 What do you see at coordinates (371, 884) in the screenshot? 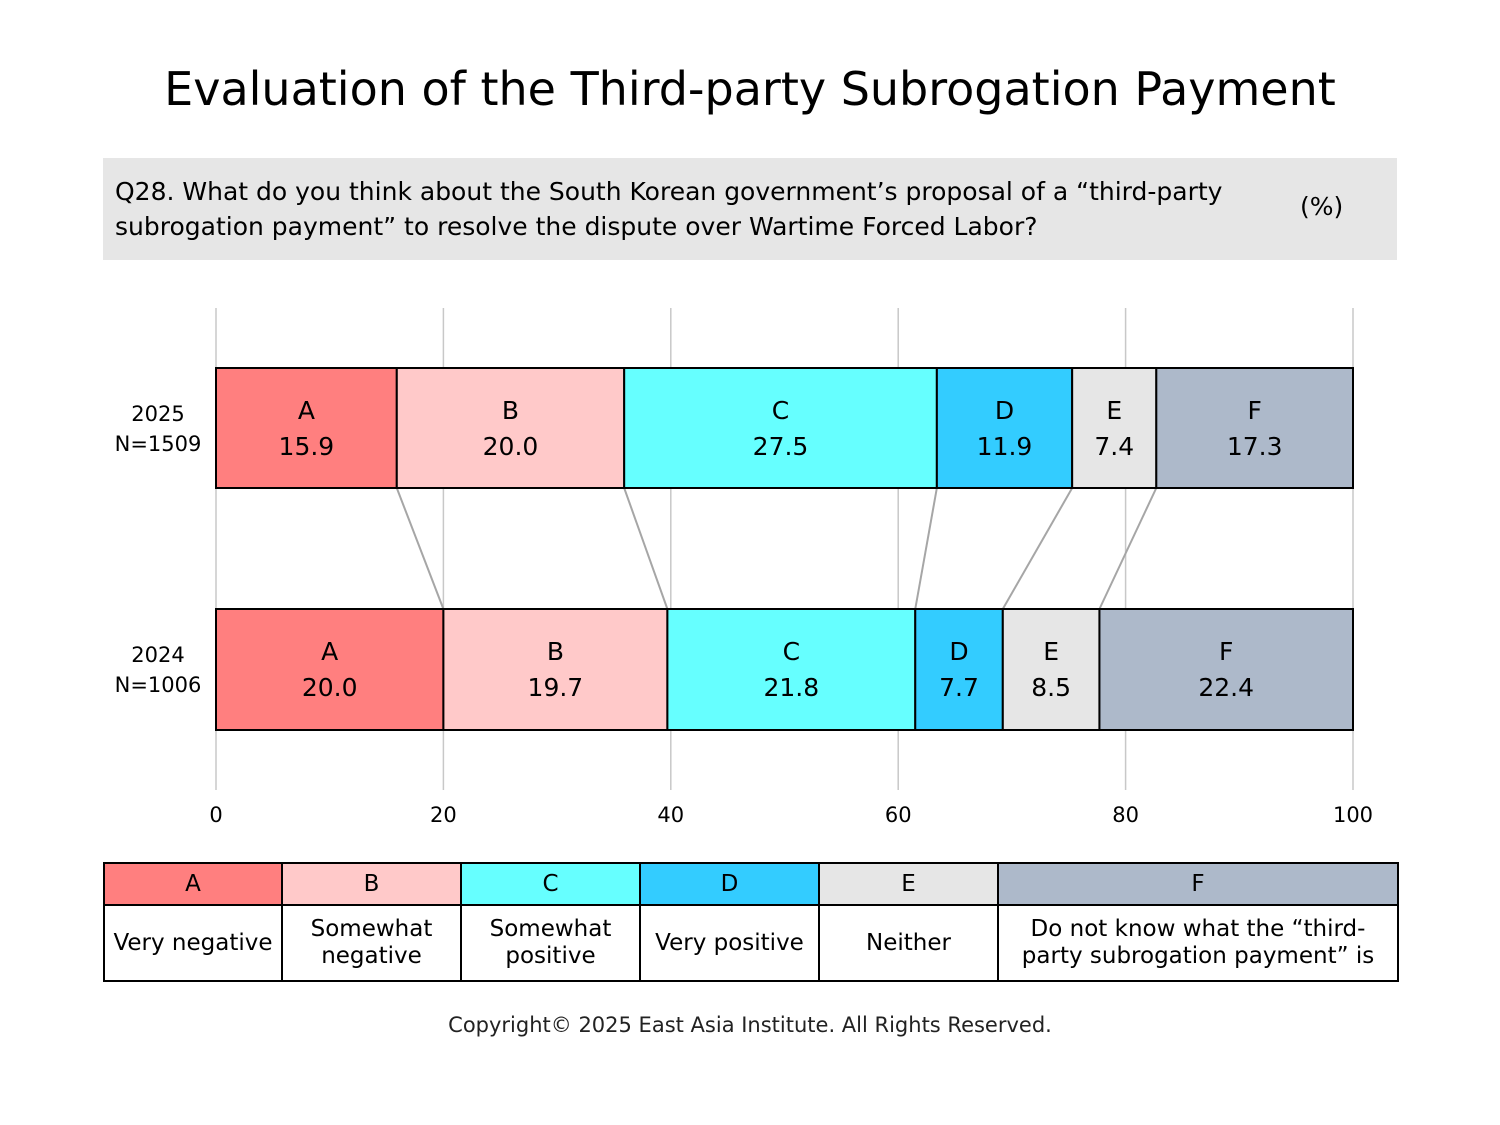
I see `legend-key-b: B` at bounding box center [371, 884].